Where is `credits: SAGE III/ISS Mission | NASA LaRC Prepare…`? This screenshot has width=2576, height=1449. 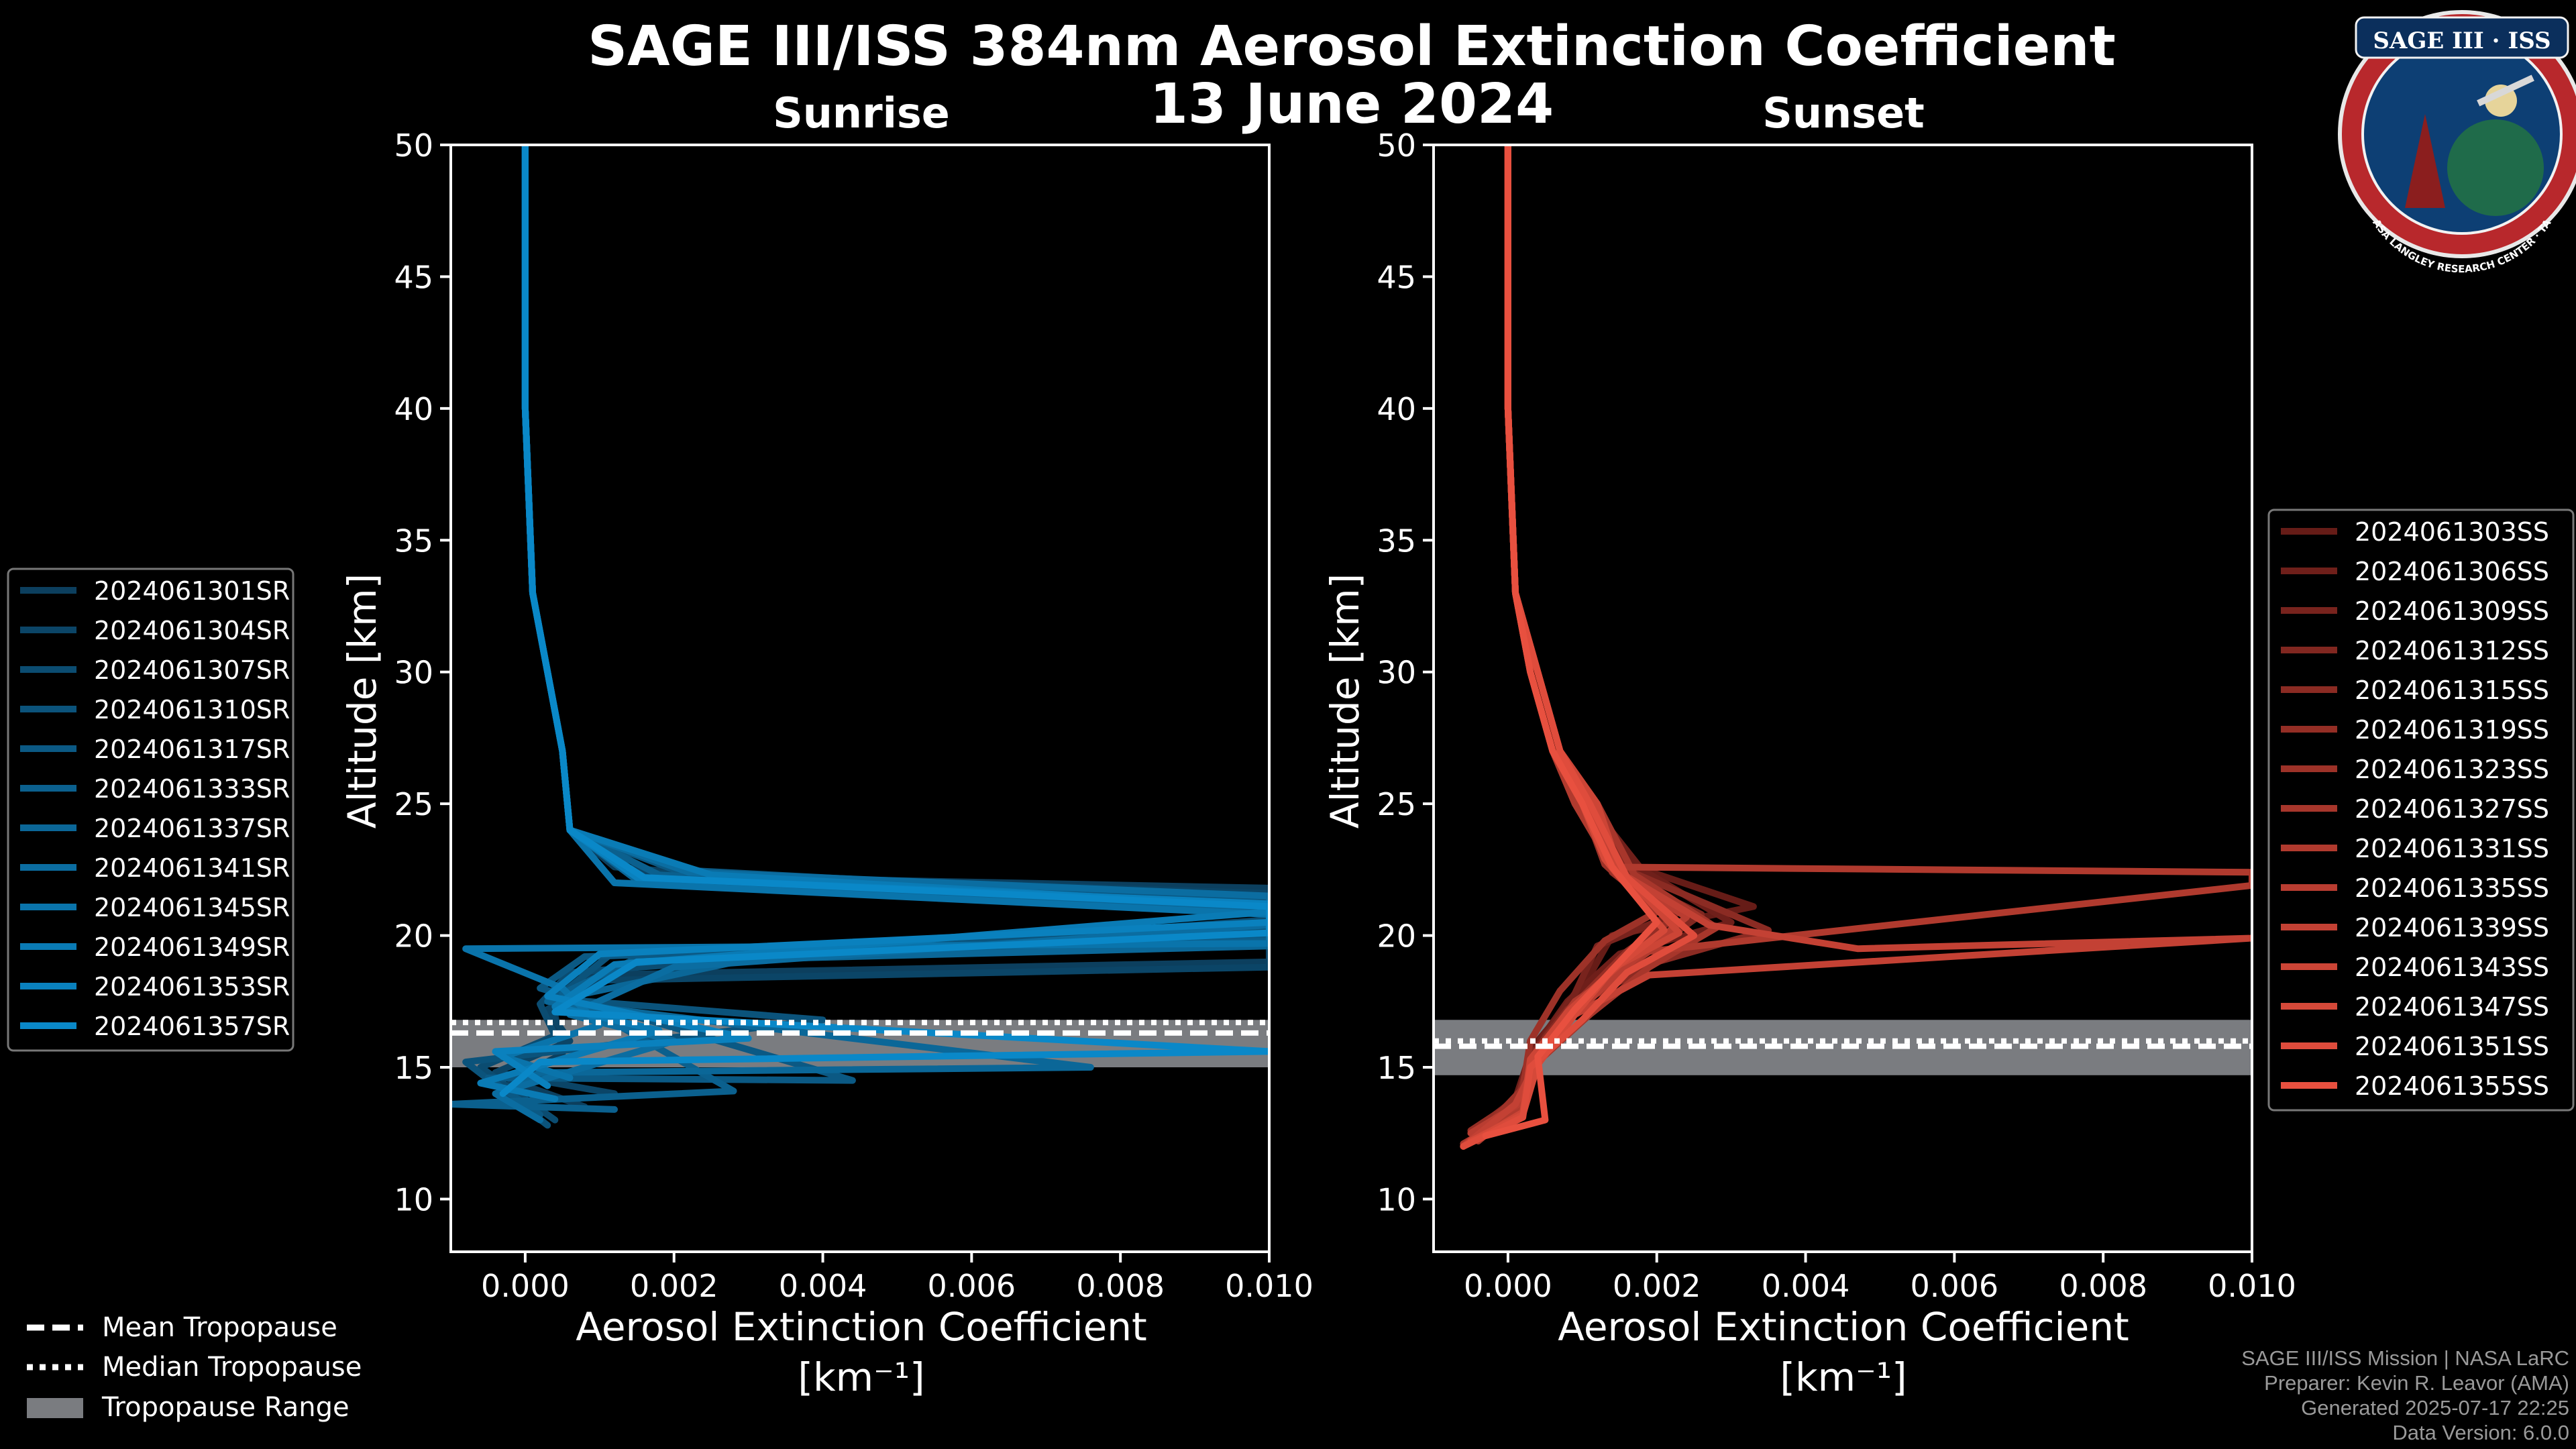
credits: SAGE III/ISS Mission | NASA LaRC Prepare… is located at coordinates (2405, 1395).